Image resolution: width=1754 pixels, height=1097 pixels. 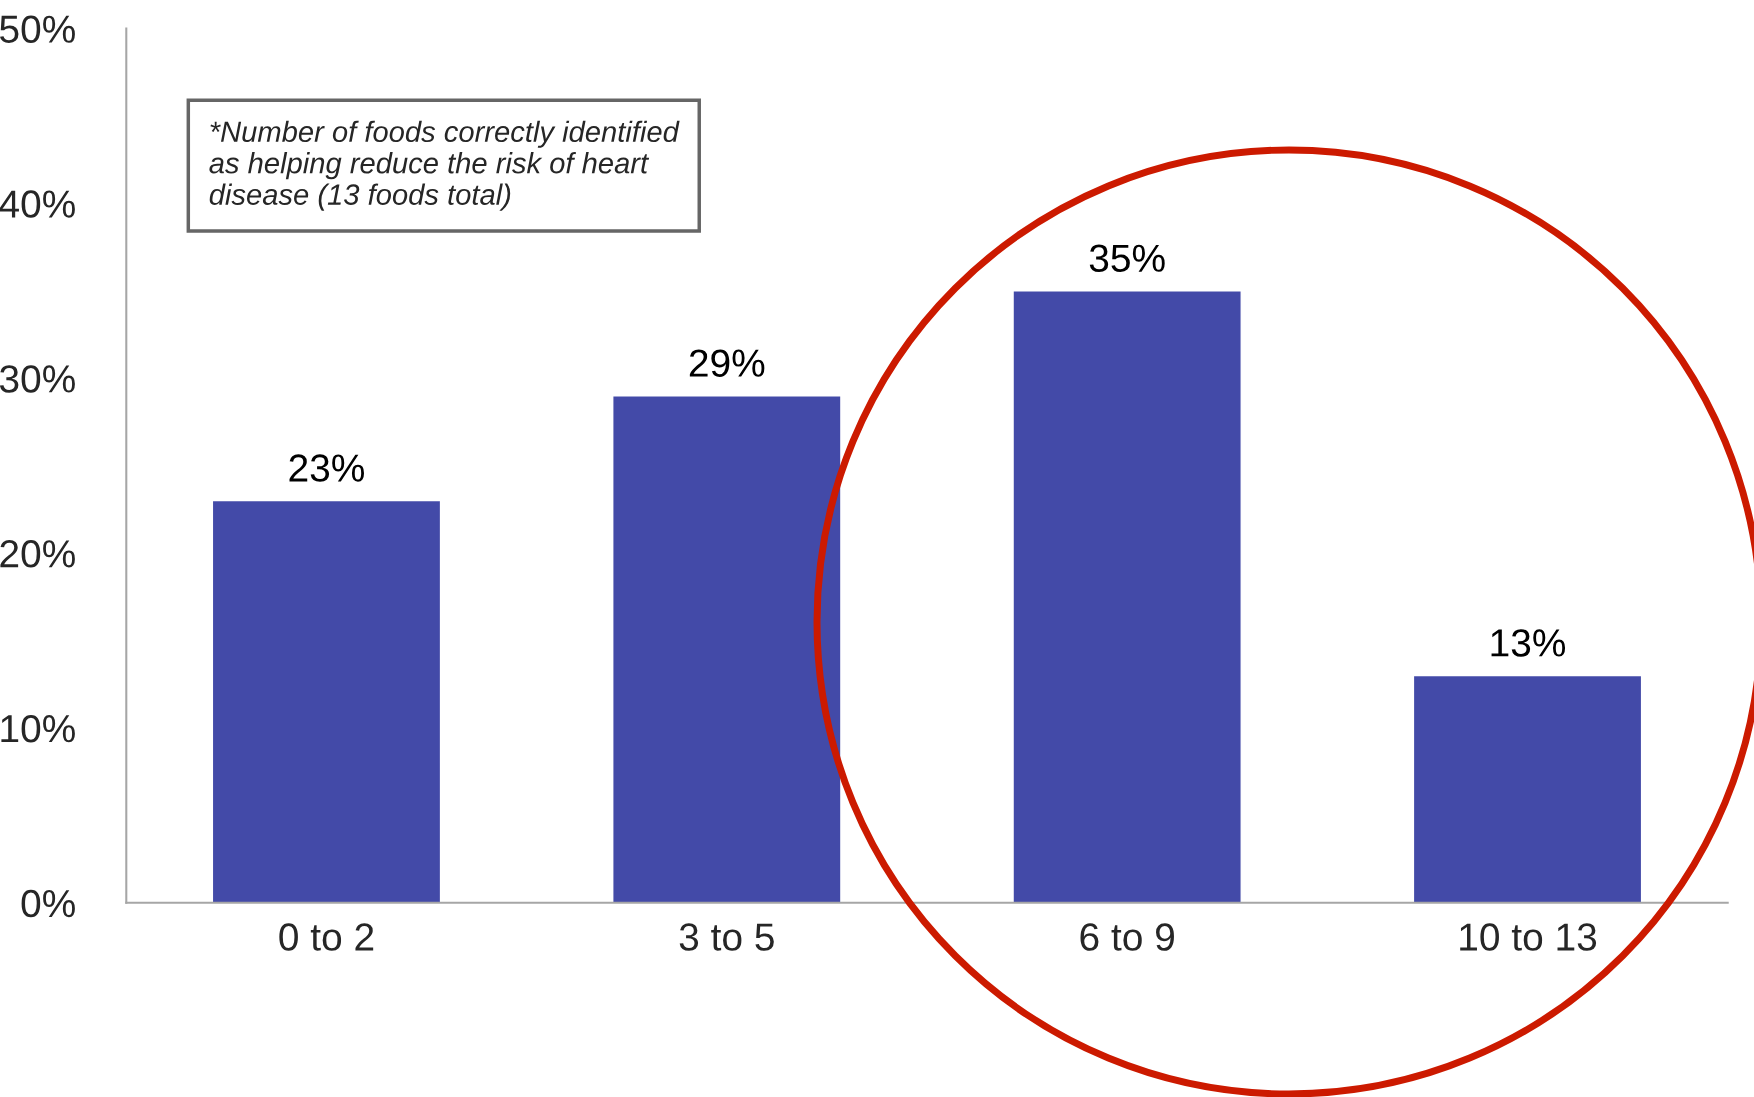 What do you see at coordinates (444, 165) in the screenshot?
I see `annotation: *Number of foods correctly identified as helping reduce the risk of heart disease (13 foods total)` at bounding box center [444, 165].